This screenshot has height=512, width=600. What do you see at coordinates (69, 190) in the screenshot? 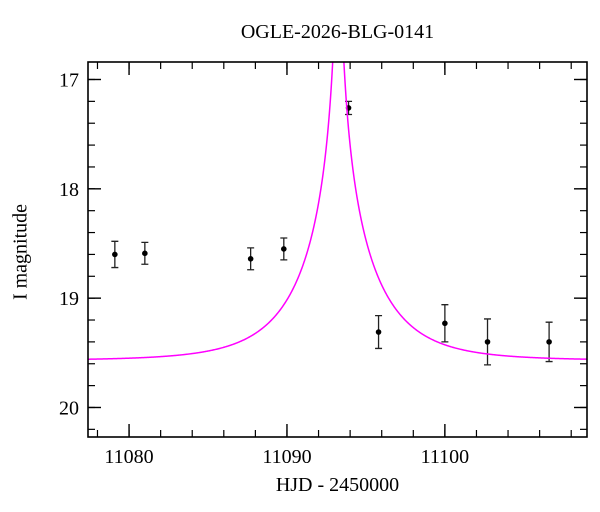
I see `y-tick-label: 18` at bounding box center [69, 190].